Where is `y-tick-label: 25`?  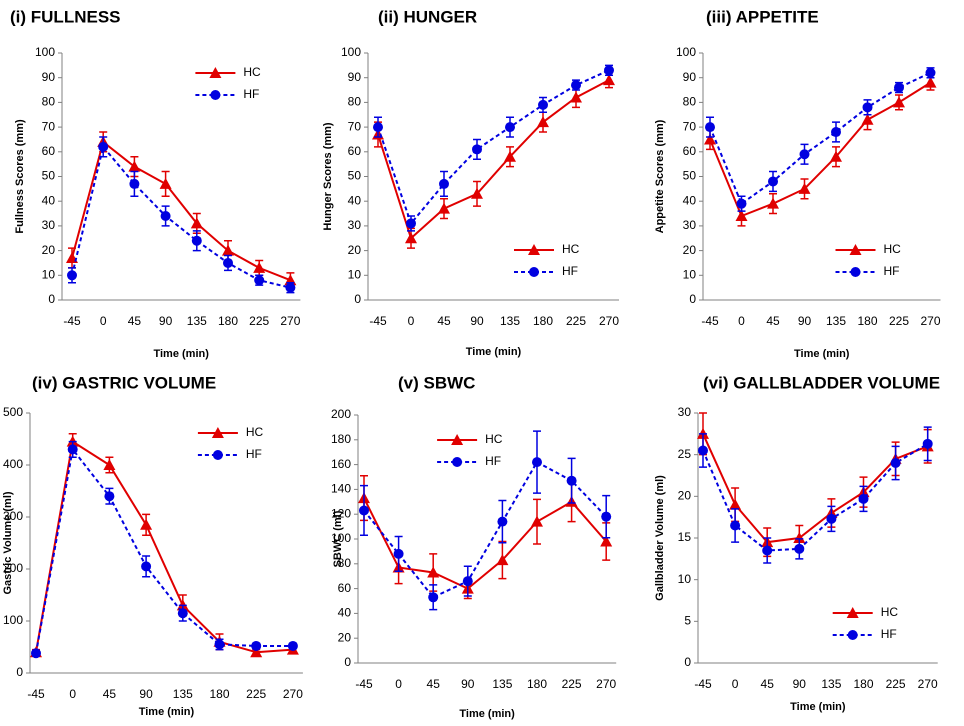 y-tick-label: 25 is located at coordinates (685, 454).